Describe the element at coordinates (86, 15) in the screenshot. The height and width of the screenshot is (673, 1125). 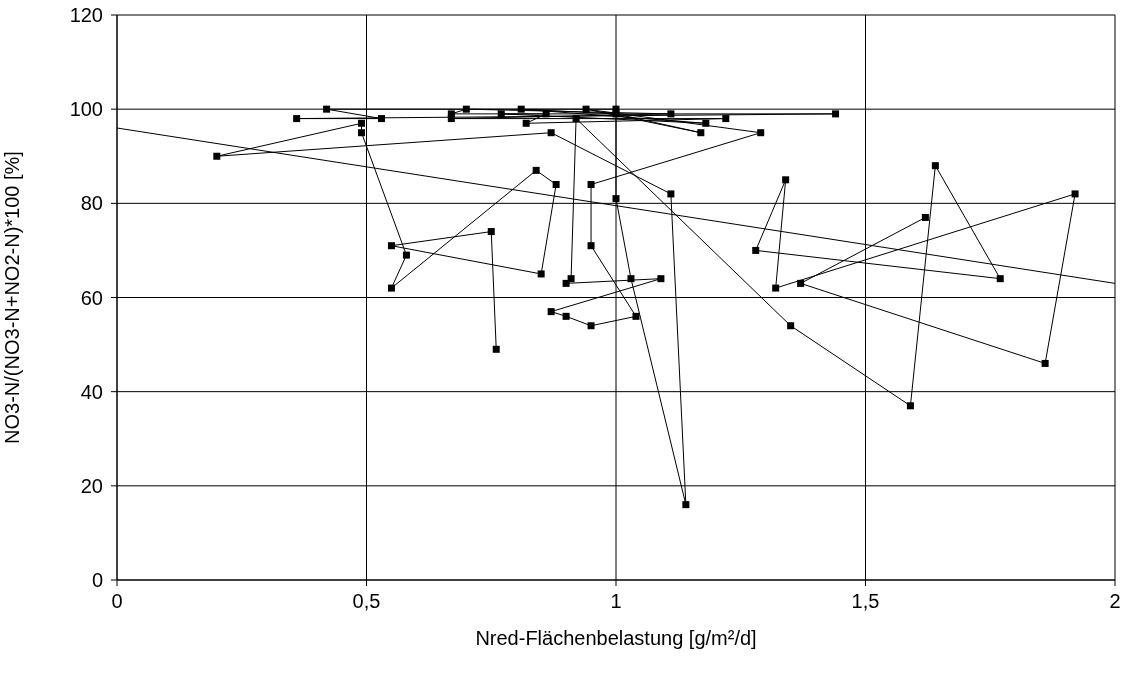
I see `y-tick-label: 120` at that location.